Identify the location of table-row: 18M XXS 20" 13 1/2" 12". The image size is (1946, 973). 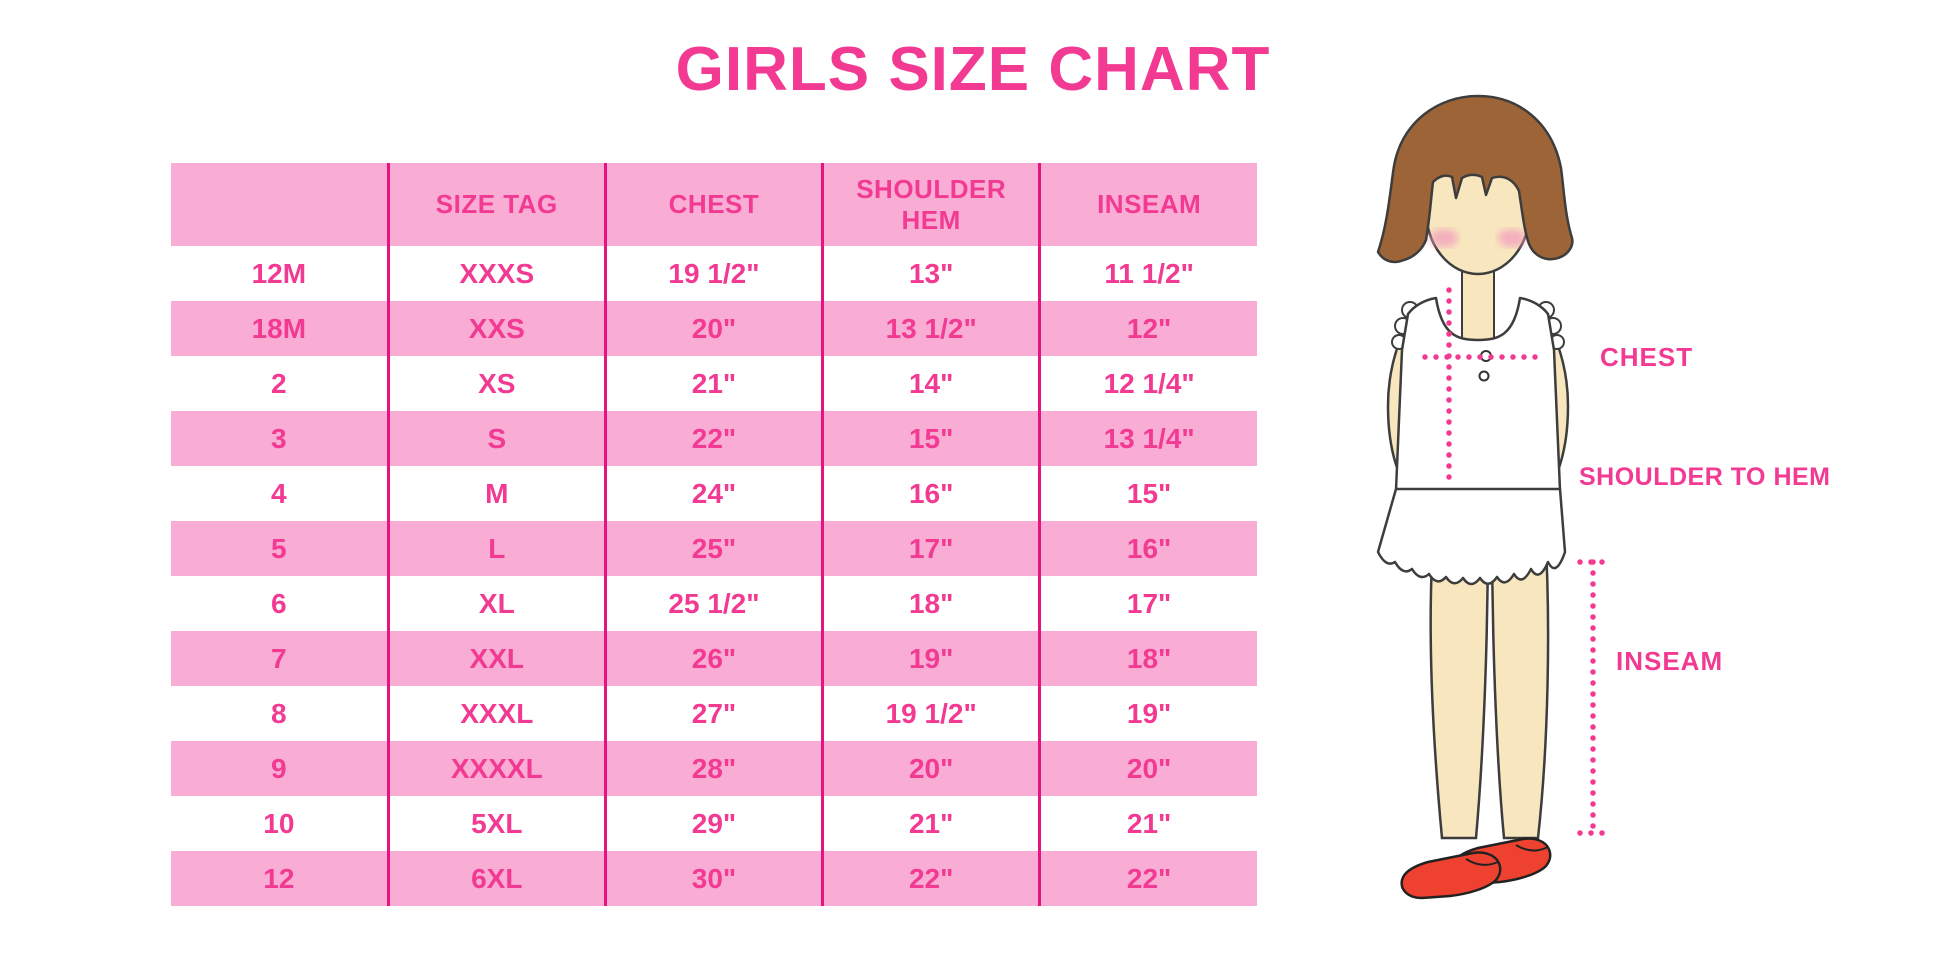
(714, 328).